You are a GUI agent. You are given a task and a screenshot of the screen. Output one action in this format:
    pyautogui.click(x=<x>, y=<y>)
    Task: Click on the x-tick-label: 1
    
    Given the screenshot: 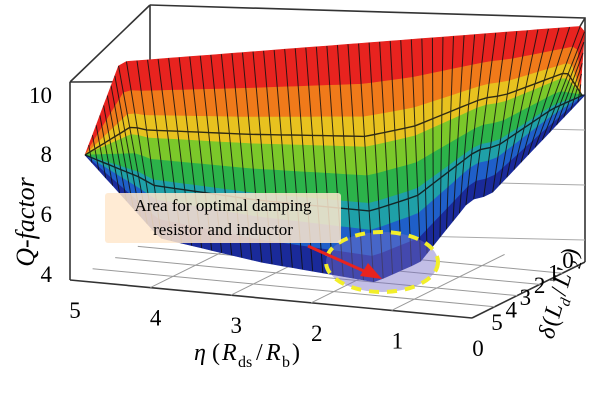 What is the action you would take?
    pyautogui.click(x=398, y=340)
    